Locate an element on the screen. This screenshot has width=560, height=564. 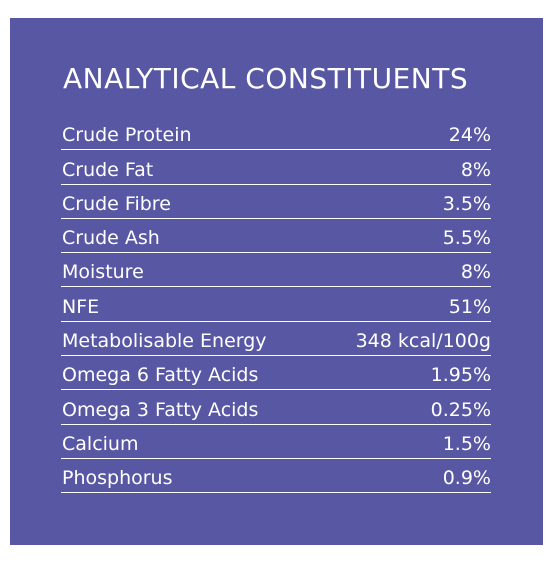
constituent-label: Crude Fibre is located at coordinates (116, 203).